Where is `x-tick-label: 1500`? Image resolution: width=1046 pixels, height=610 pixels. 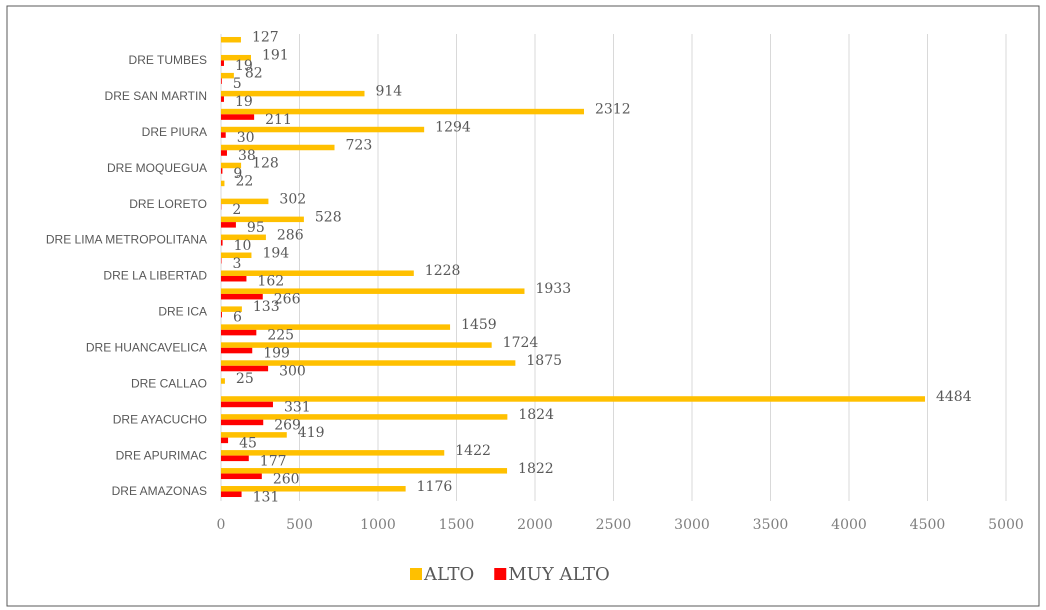 x-tick-label: 1500 is located at coordinates (457, 525).